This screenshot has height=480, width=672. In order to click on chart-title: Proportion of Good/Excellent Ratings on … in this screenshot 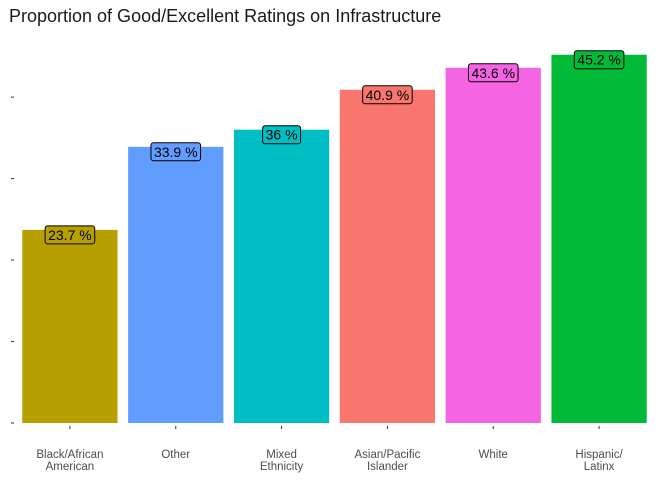, I will do `click(225, 16)`.